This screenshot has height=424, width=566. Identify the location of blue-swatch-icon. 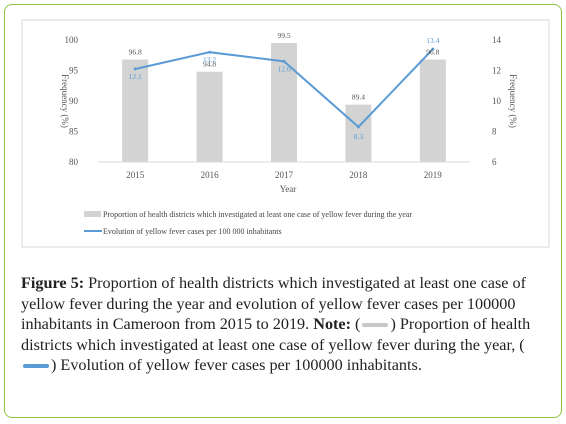
(36, 366).